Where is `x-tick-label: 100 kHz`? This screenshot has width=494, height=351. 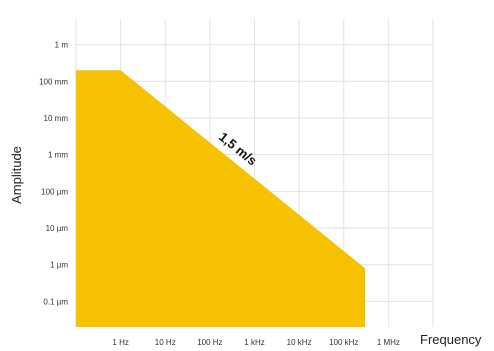
x-tick-label: 100 kHz is located at coordinates (343, 342).